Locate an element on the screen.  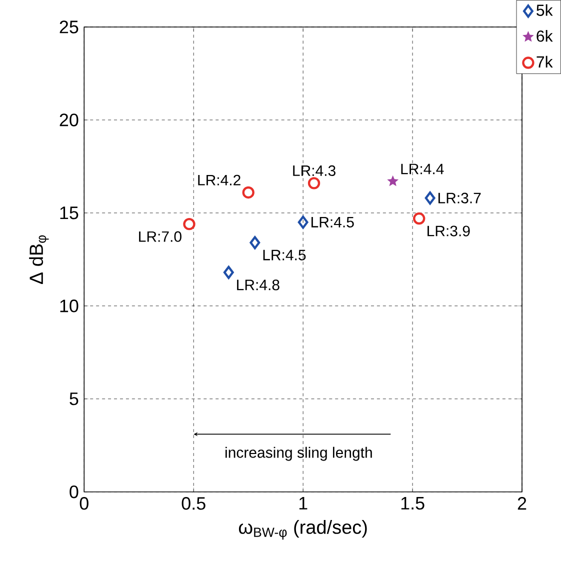
annotation: increasing sling length is located at coordinates (299, 453).